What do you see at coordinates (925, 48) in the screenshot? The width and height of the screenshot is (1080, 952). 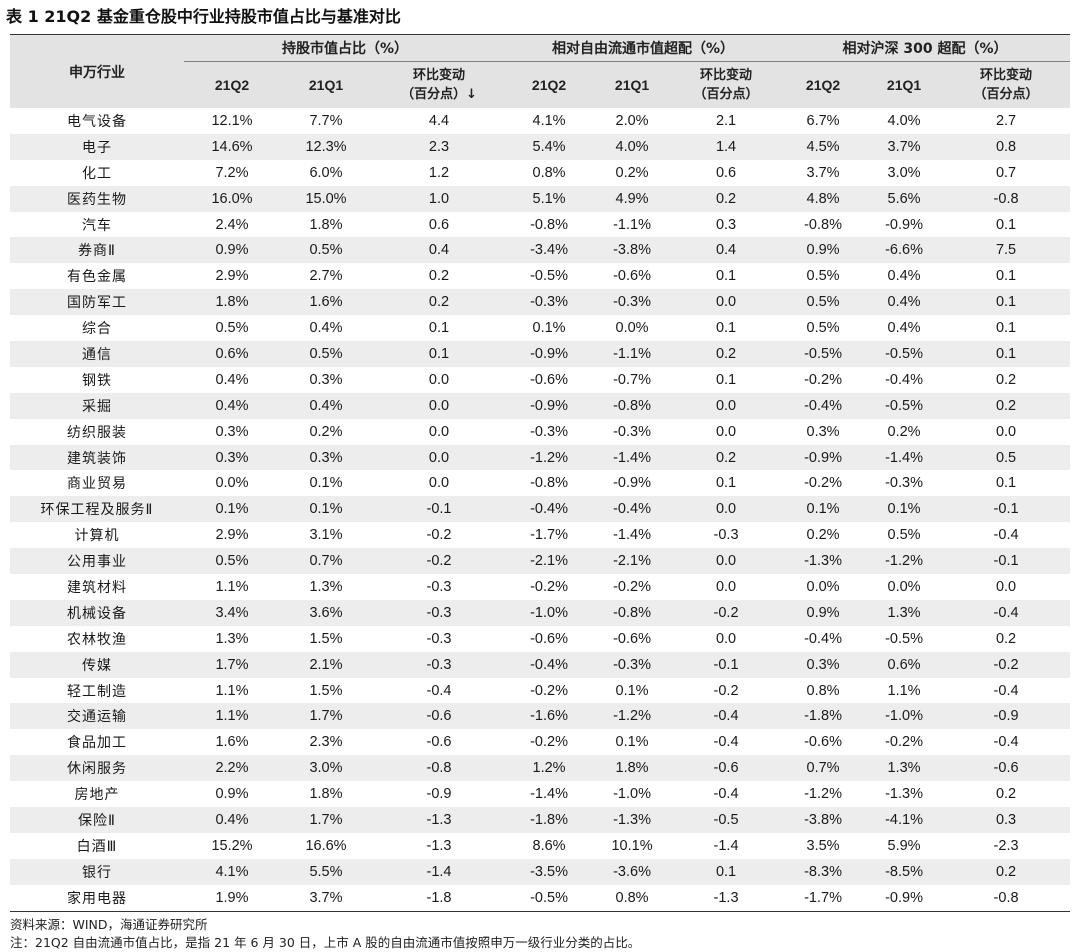 I see `header-group-hs300: 相对沪深 300 超配（%）` at bounding box center [925, 48].